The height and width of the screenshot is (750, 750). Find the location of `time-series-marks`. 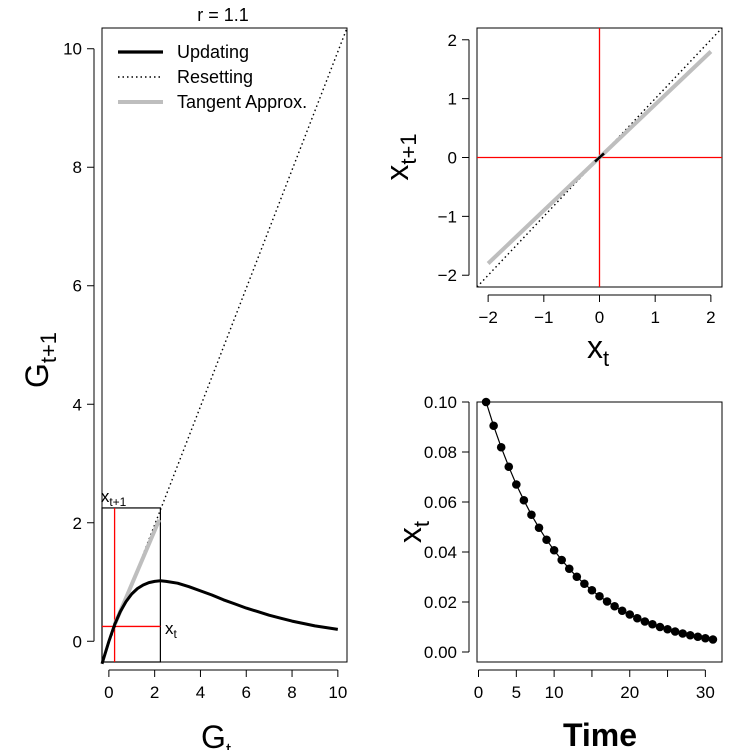

time-series-marks is located at coordinates (599, 520).